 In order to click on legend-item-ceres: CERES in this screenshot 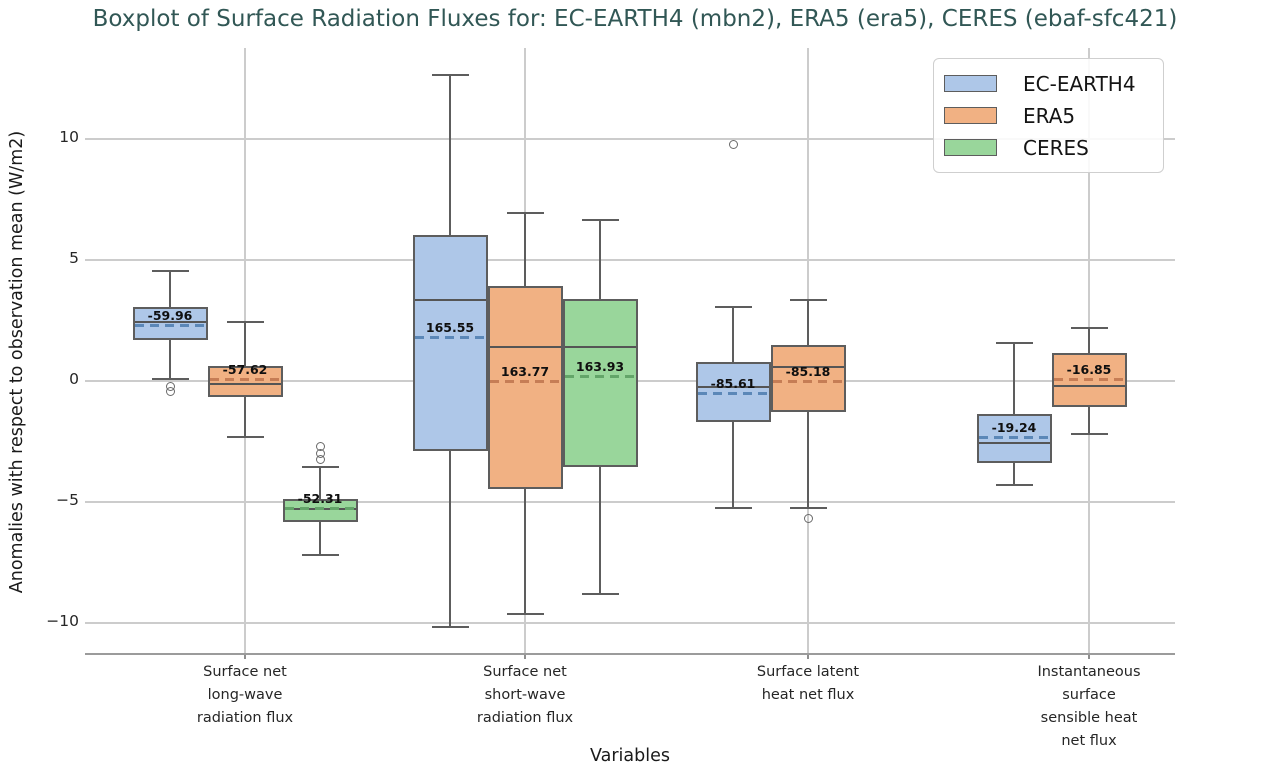, I will do `click(1048, 148)`.